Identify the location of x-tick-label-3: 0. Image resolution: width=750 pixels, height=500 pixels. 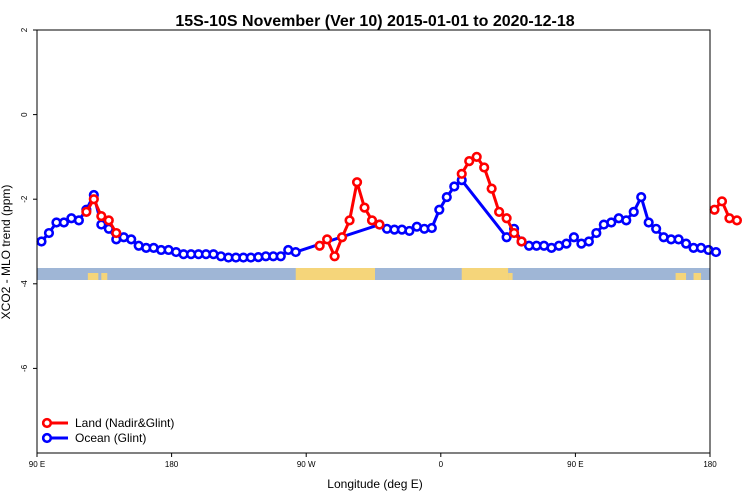
(441, 464).